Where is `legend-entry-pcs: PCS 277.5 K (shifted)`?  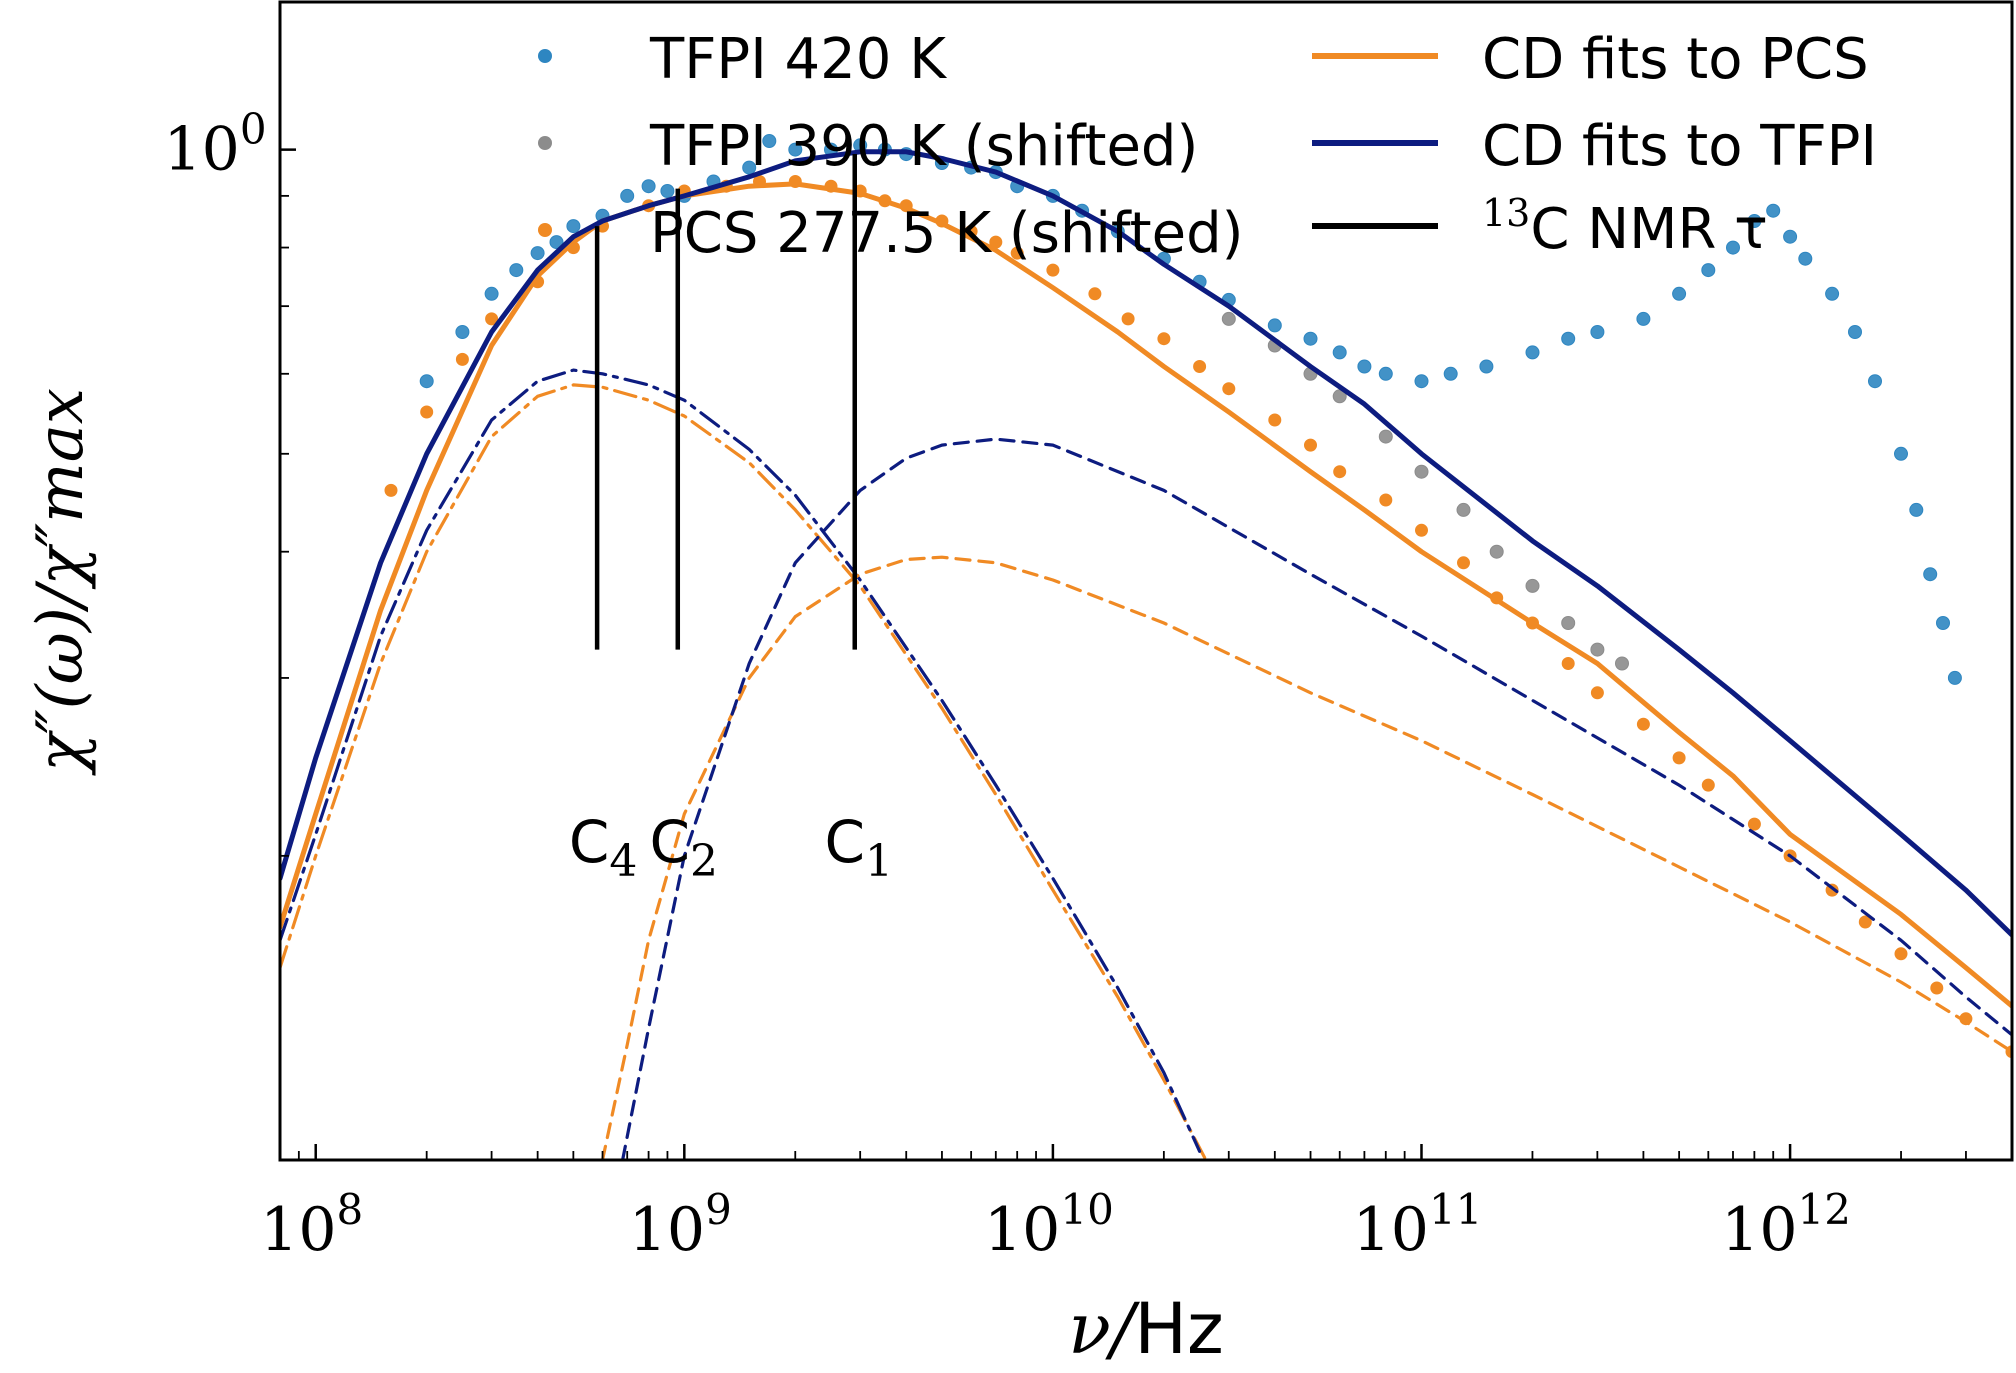 legend-entry-pcs: PCS 277.5 K (shifted) is located at coordinates (890, 233).